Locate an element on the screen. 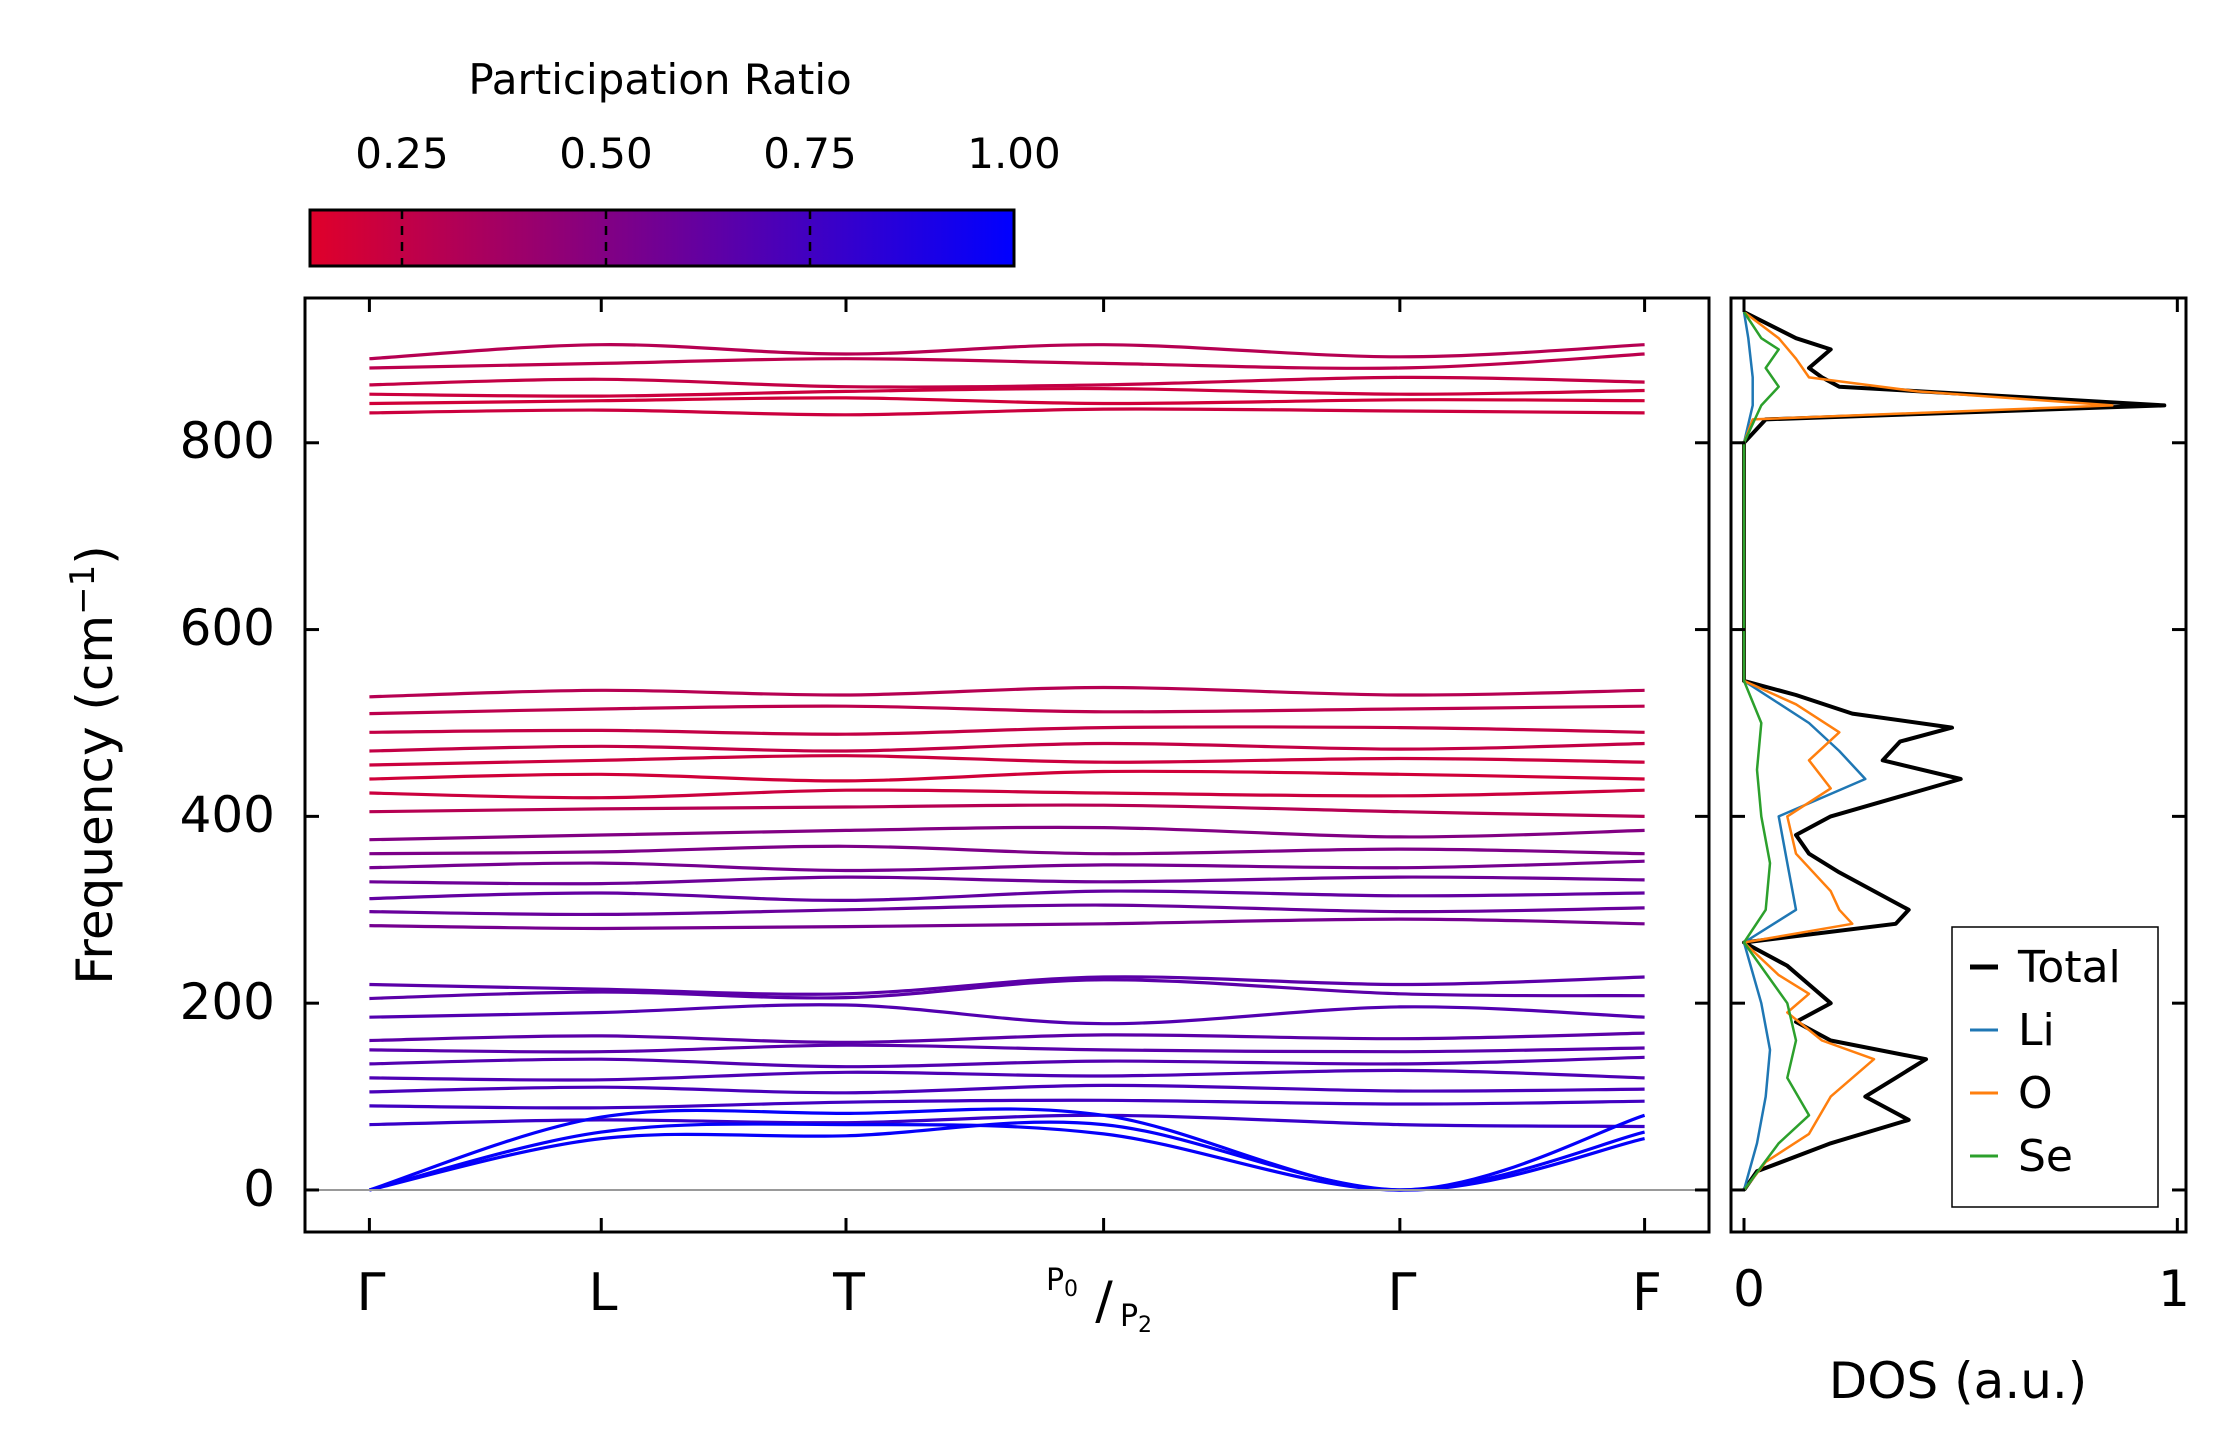 This screenshot has width=2229, height=1455. y-tick-label: 400 is located at coordinates (227, 815).